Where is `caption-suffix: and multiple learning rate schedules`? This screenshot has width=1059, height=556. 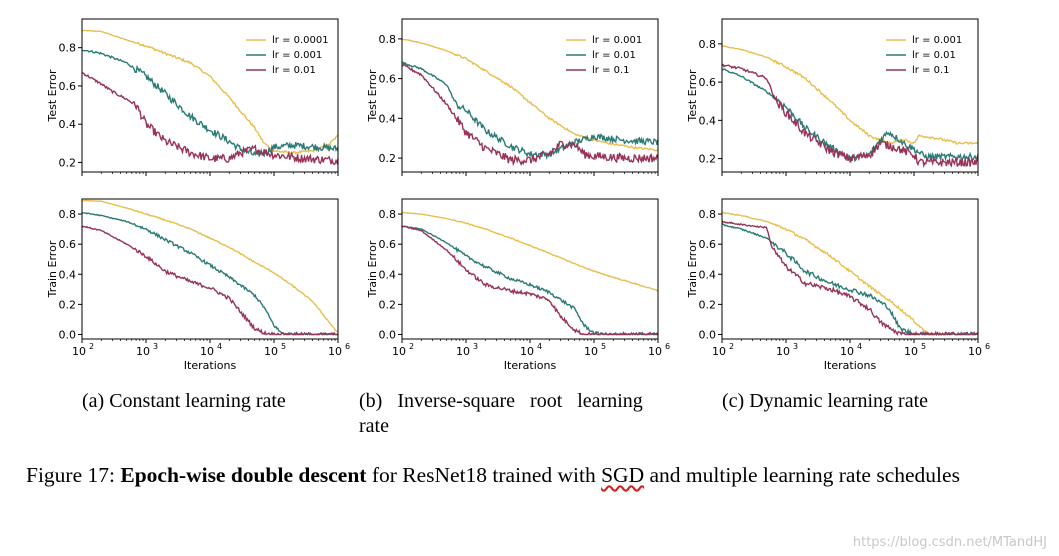 caption-suffix: and multiple learning rate schedules is located at coordinates (802, 475).